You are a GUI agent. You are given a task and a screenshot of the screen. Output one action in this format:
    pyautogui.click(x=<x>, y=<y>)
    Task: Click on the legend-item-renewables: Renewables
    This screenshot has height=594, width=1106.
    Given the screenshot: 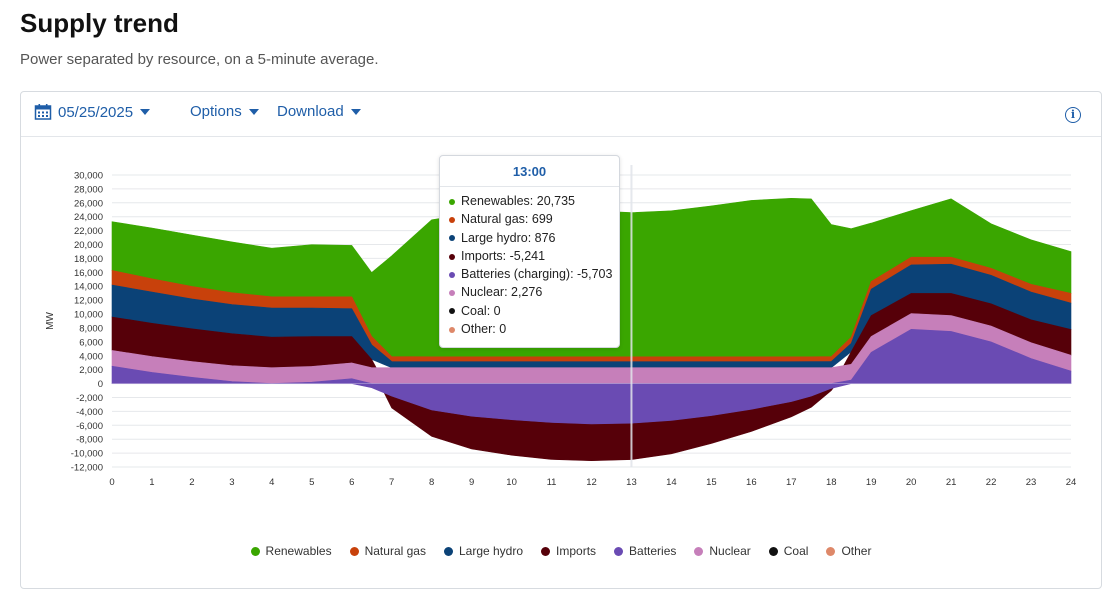 What is the action you would take?
    pyautogui.click(x=291, y=551)
    